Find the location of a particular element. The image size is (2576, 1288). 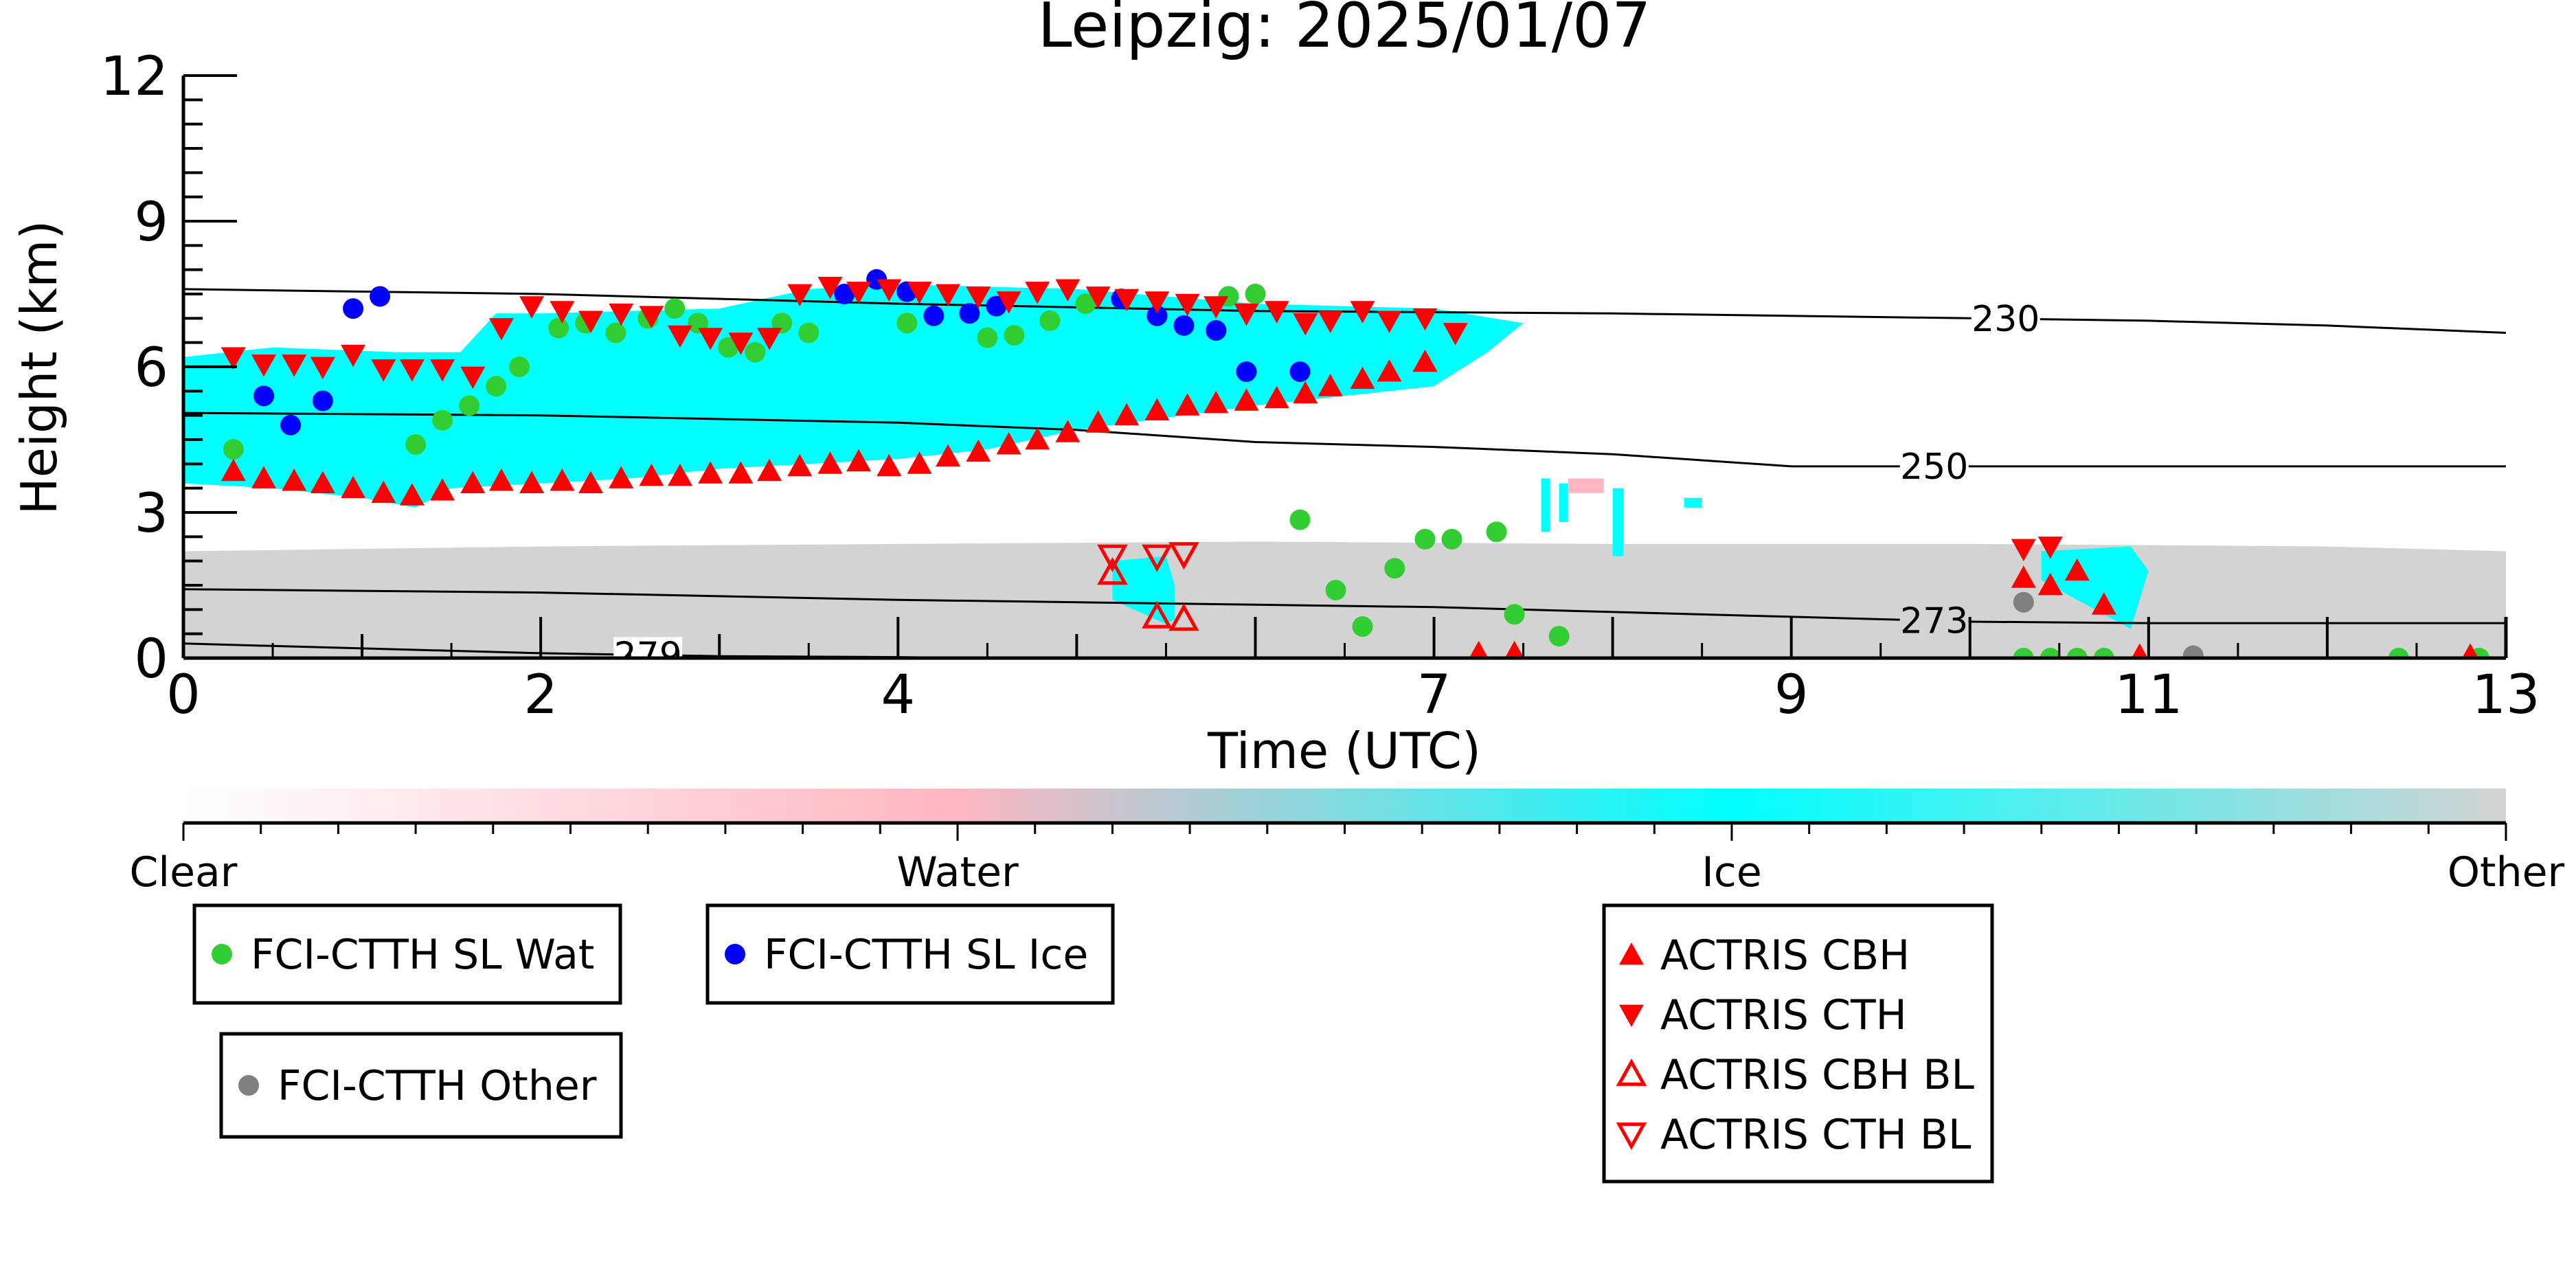

cloud-region-water is located at coordinates (1586, 485).